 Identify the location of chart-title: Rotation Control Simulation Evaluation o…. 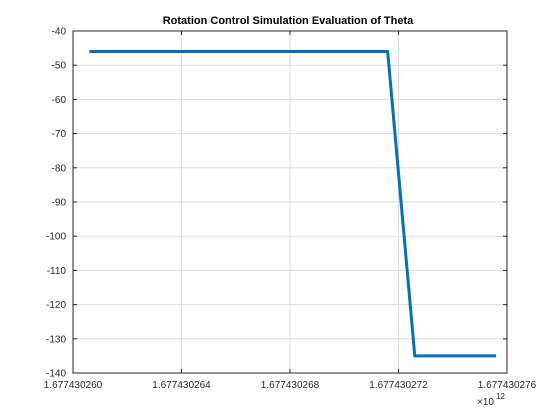
(288, 21).